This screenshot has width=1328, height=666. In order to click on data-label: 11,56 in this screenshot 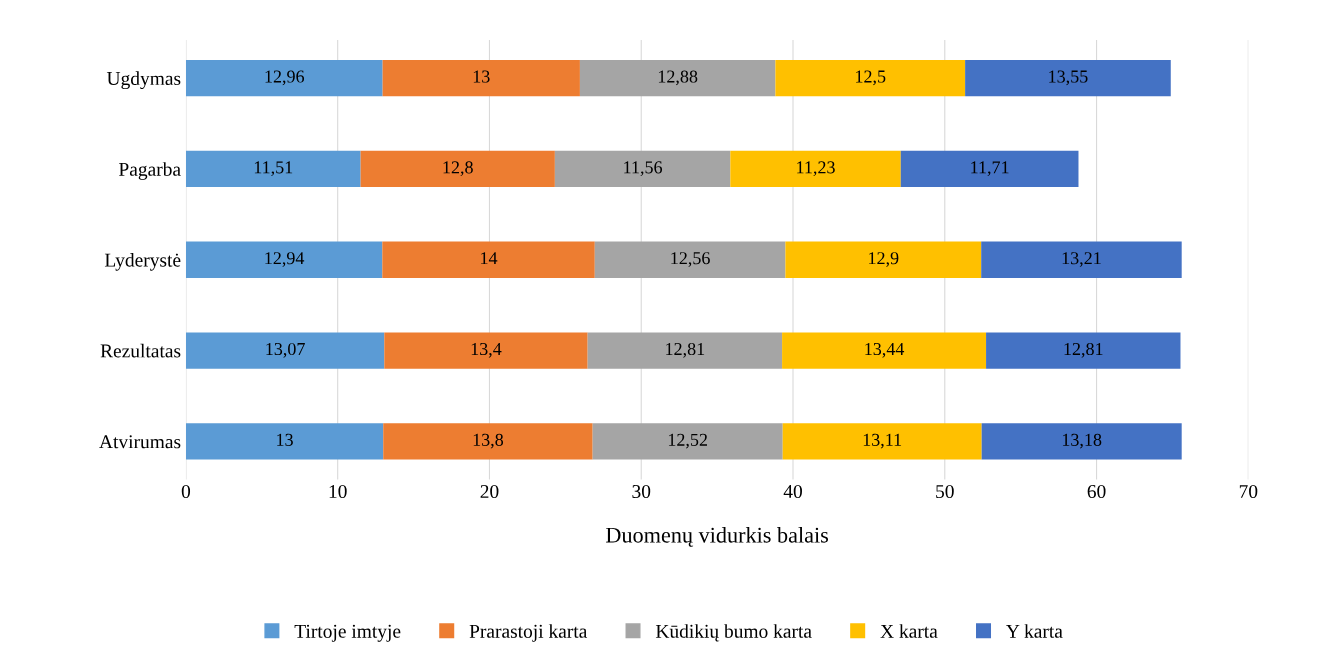, I will do `click(643, 169)`.